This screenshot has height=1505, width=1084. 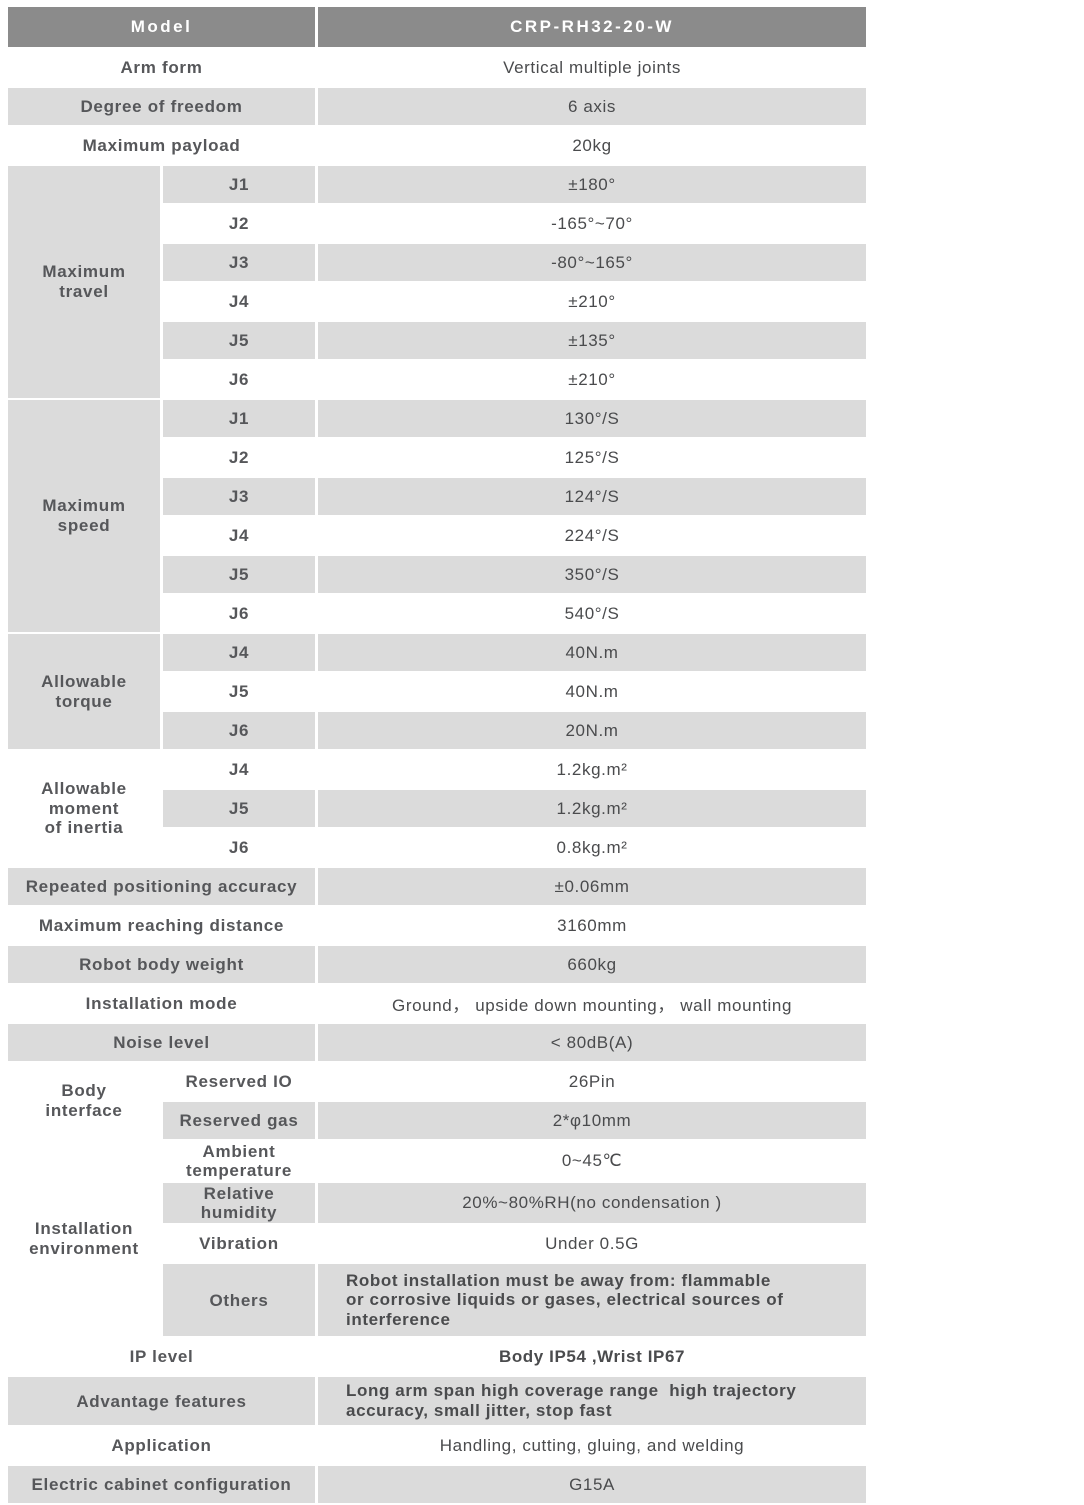 What do you see at coordinates (162, 106) in the screenshot?
I see `spec-label-degree-of-freedom: Degree of freedom` at bounding box center [162, 106].